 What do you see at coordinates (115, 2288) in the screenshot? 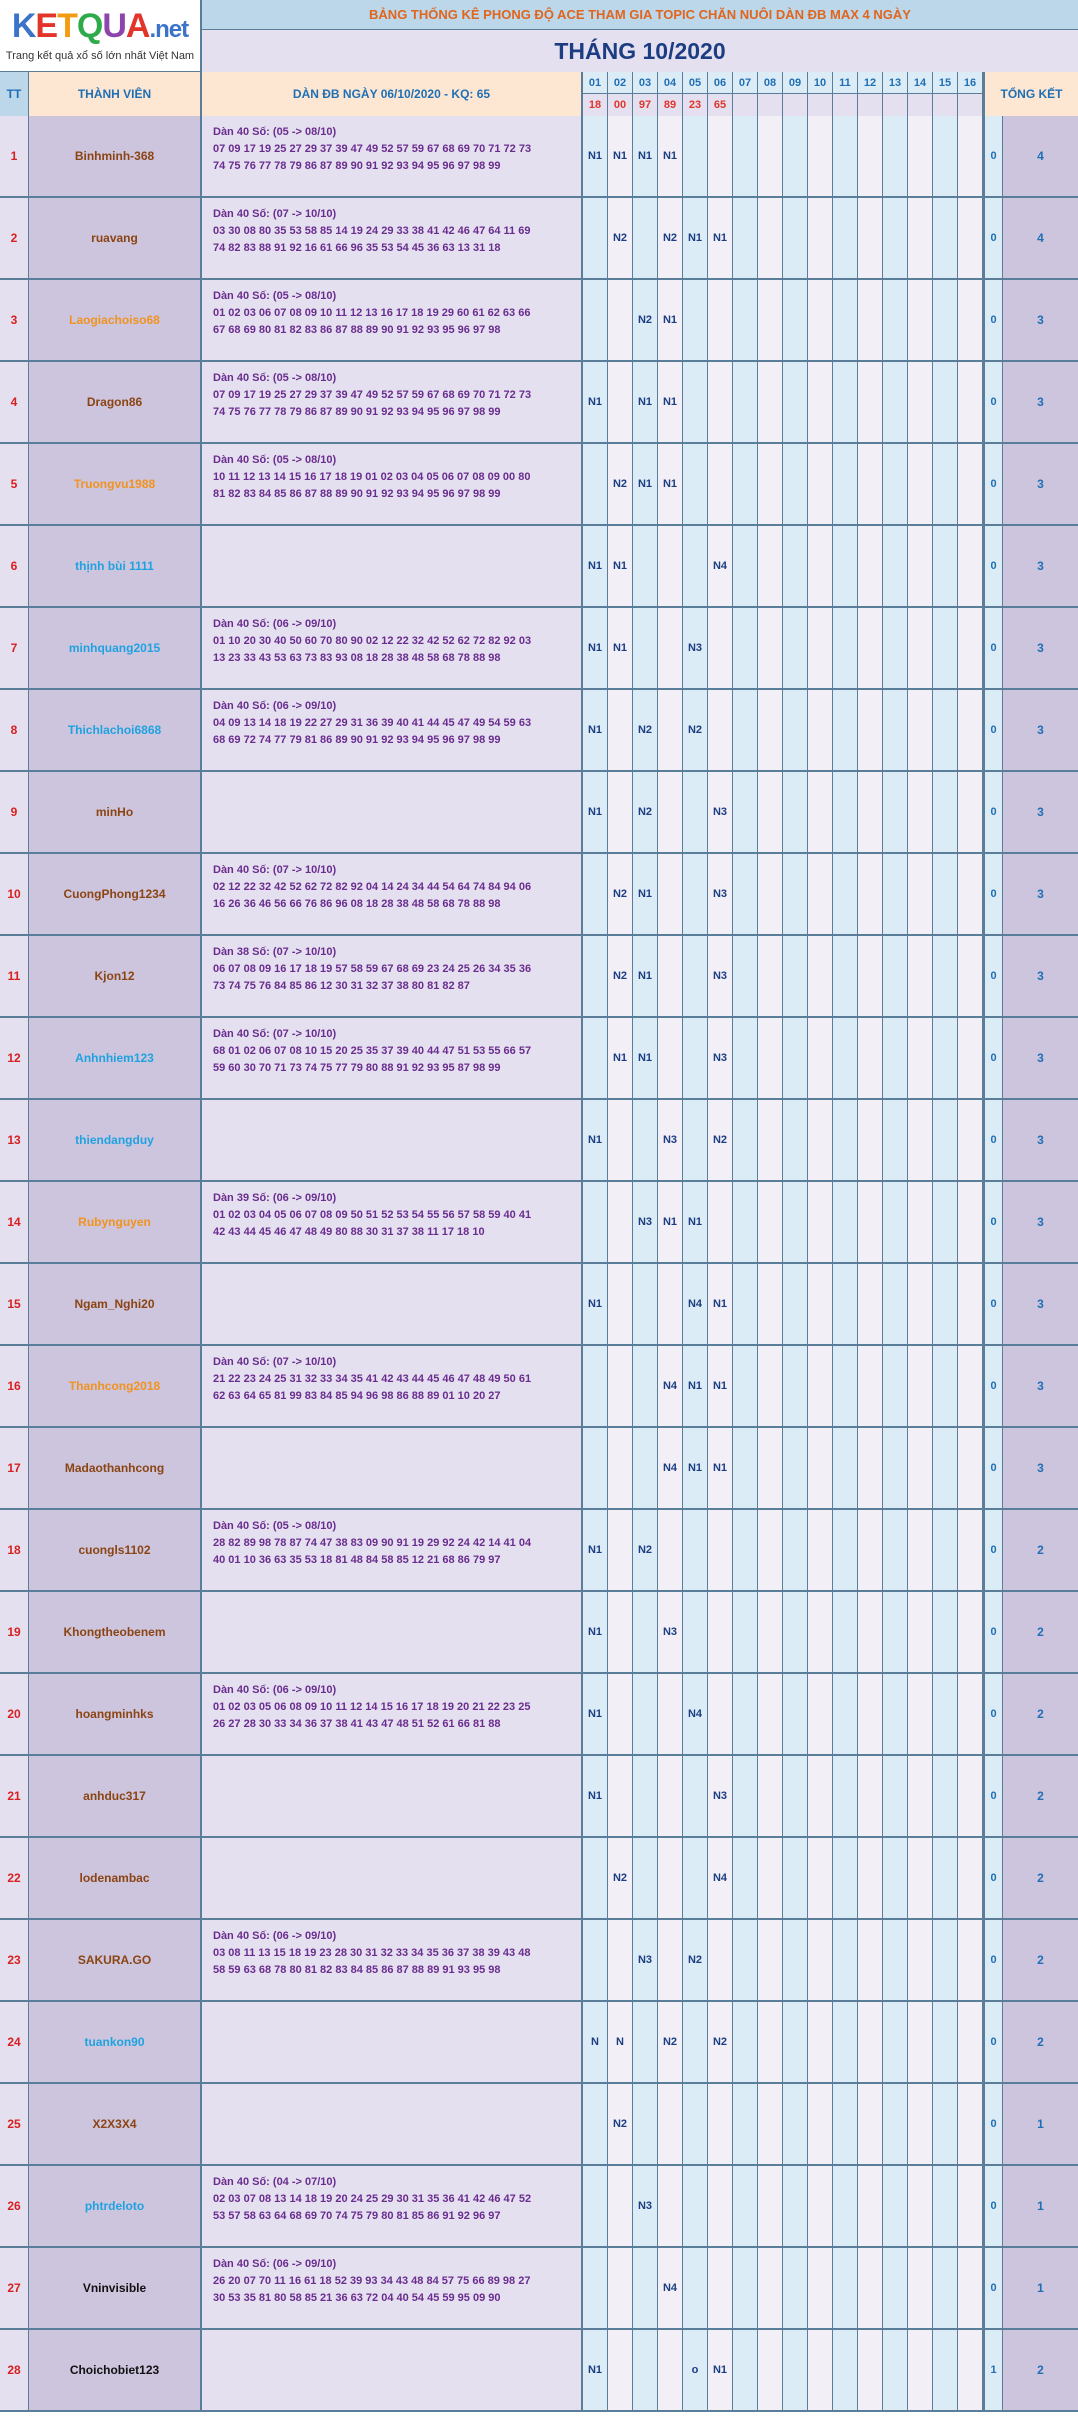
I see `member-name: Vninvisible` at bounding box center [115, 2288].